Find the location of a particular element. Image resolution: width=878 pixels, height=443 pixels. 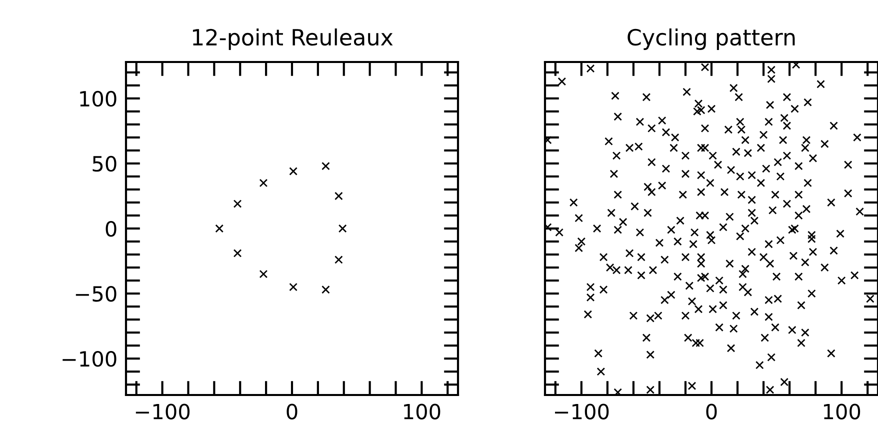

y-tick-label: 50 is located at coordinates (104, 164).